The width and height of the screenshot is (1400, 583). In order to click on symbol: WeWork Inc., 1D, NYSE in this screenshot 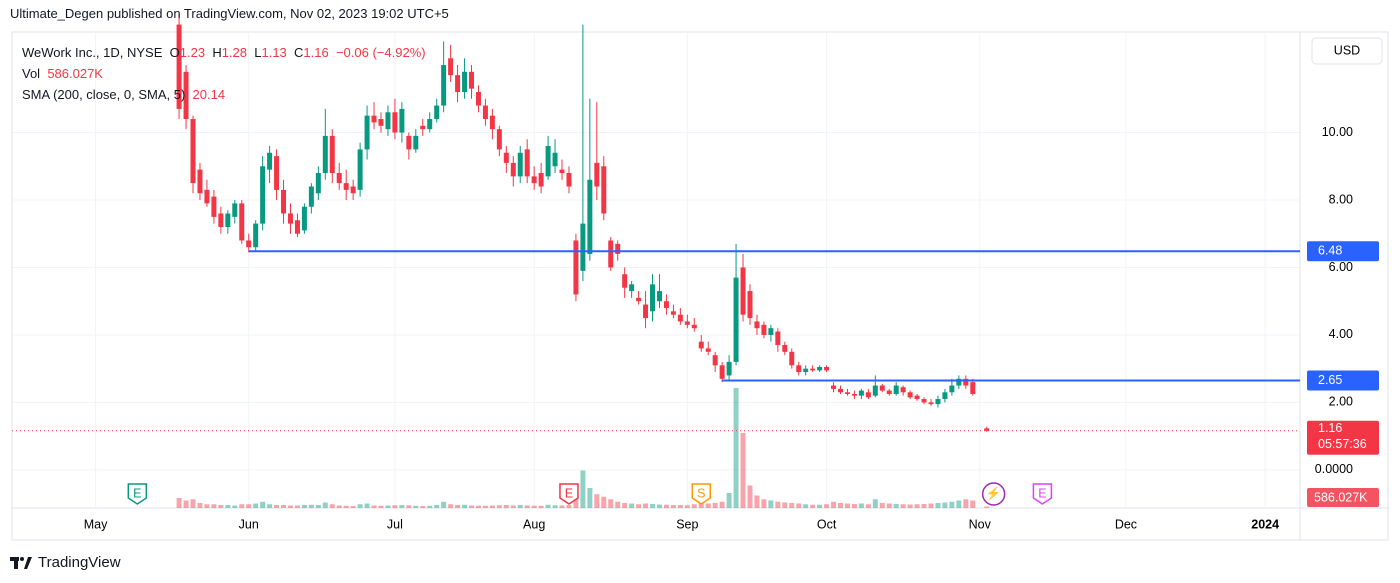, I will do `click(92, 52)`.